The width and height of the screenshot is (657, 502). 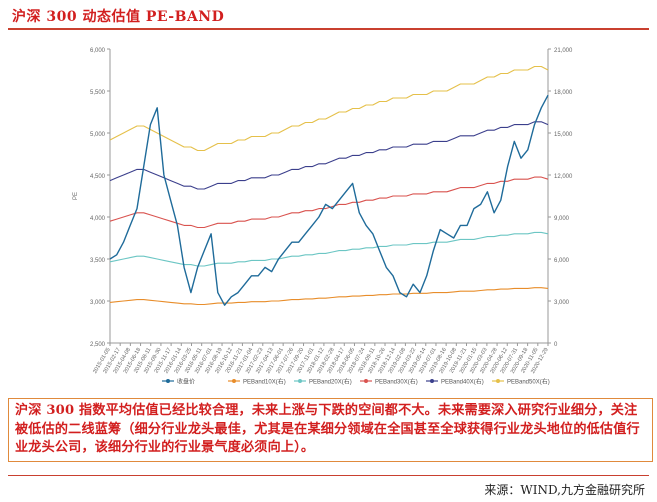 What do you see at coordinates (329, 249) in the screenshot?
I see `series-line-pe20` at bounding box center [329, 249].